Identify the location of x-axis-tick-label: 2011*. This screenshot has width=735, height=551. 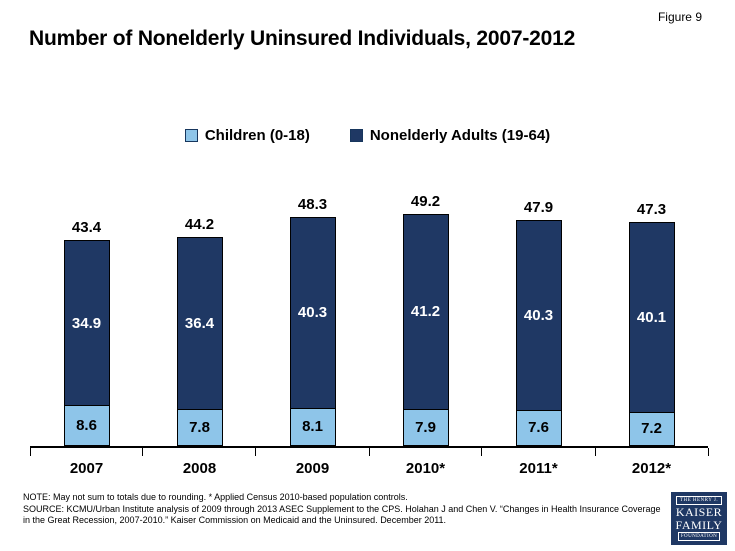
(538, 468).